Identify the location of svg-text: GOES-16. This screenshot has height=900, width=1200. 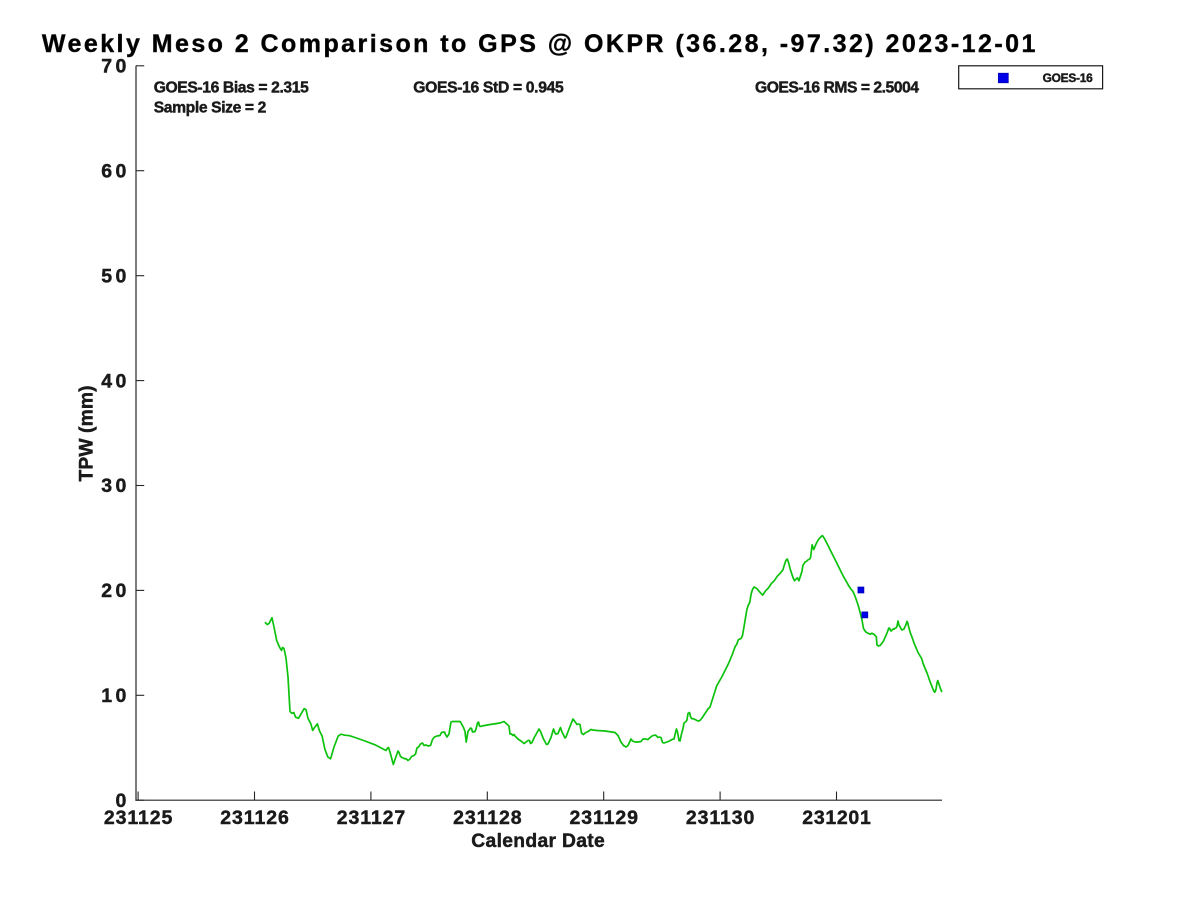
(1068, 78).